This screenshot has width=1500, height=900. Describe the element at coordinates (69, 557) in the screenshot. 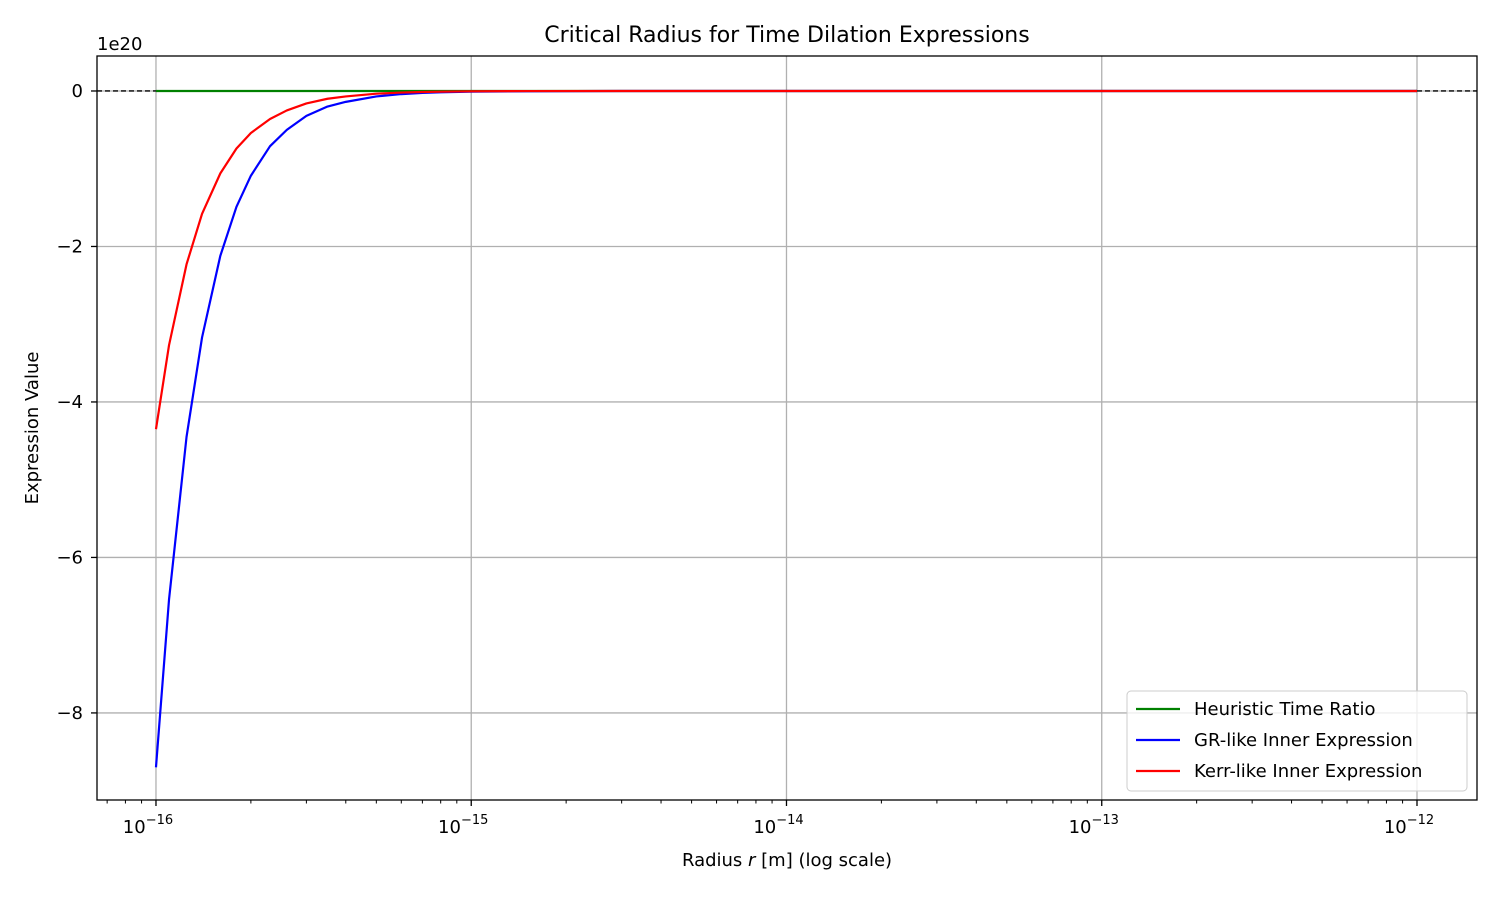

I see `y-tick-label: −6` at that location.